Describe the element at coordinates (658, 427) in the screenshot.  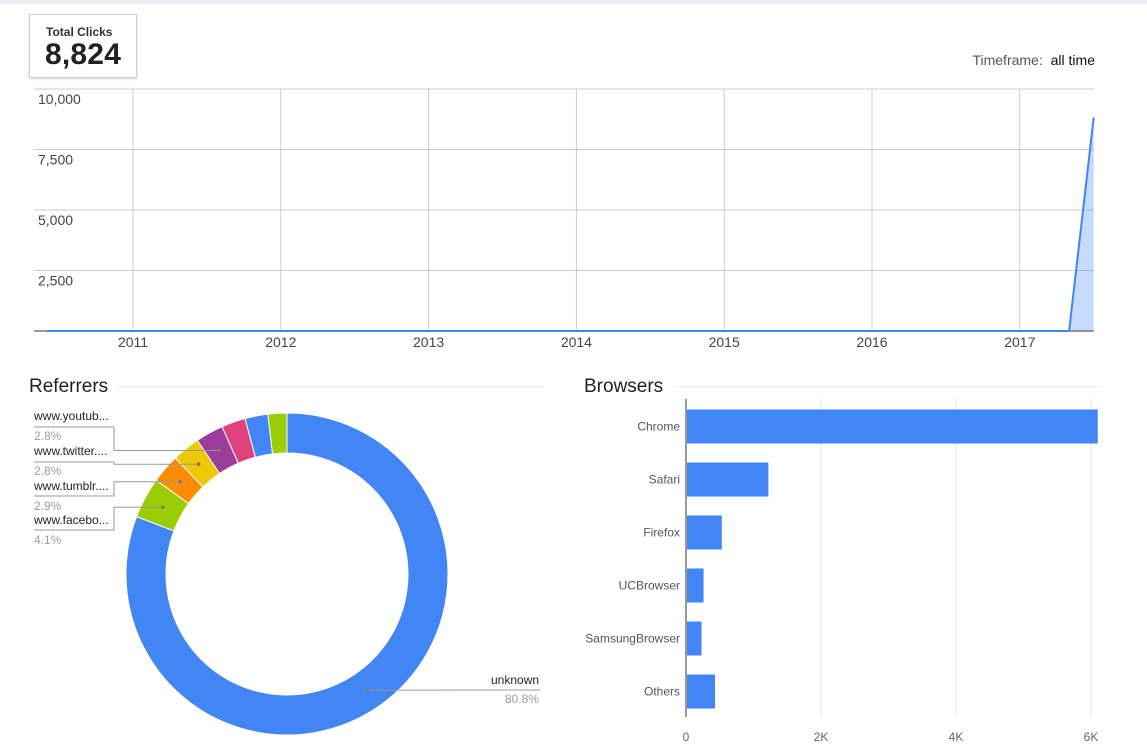
I see `browser-label: Chrome` at that location.